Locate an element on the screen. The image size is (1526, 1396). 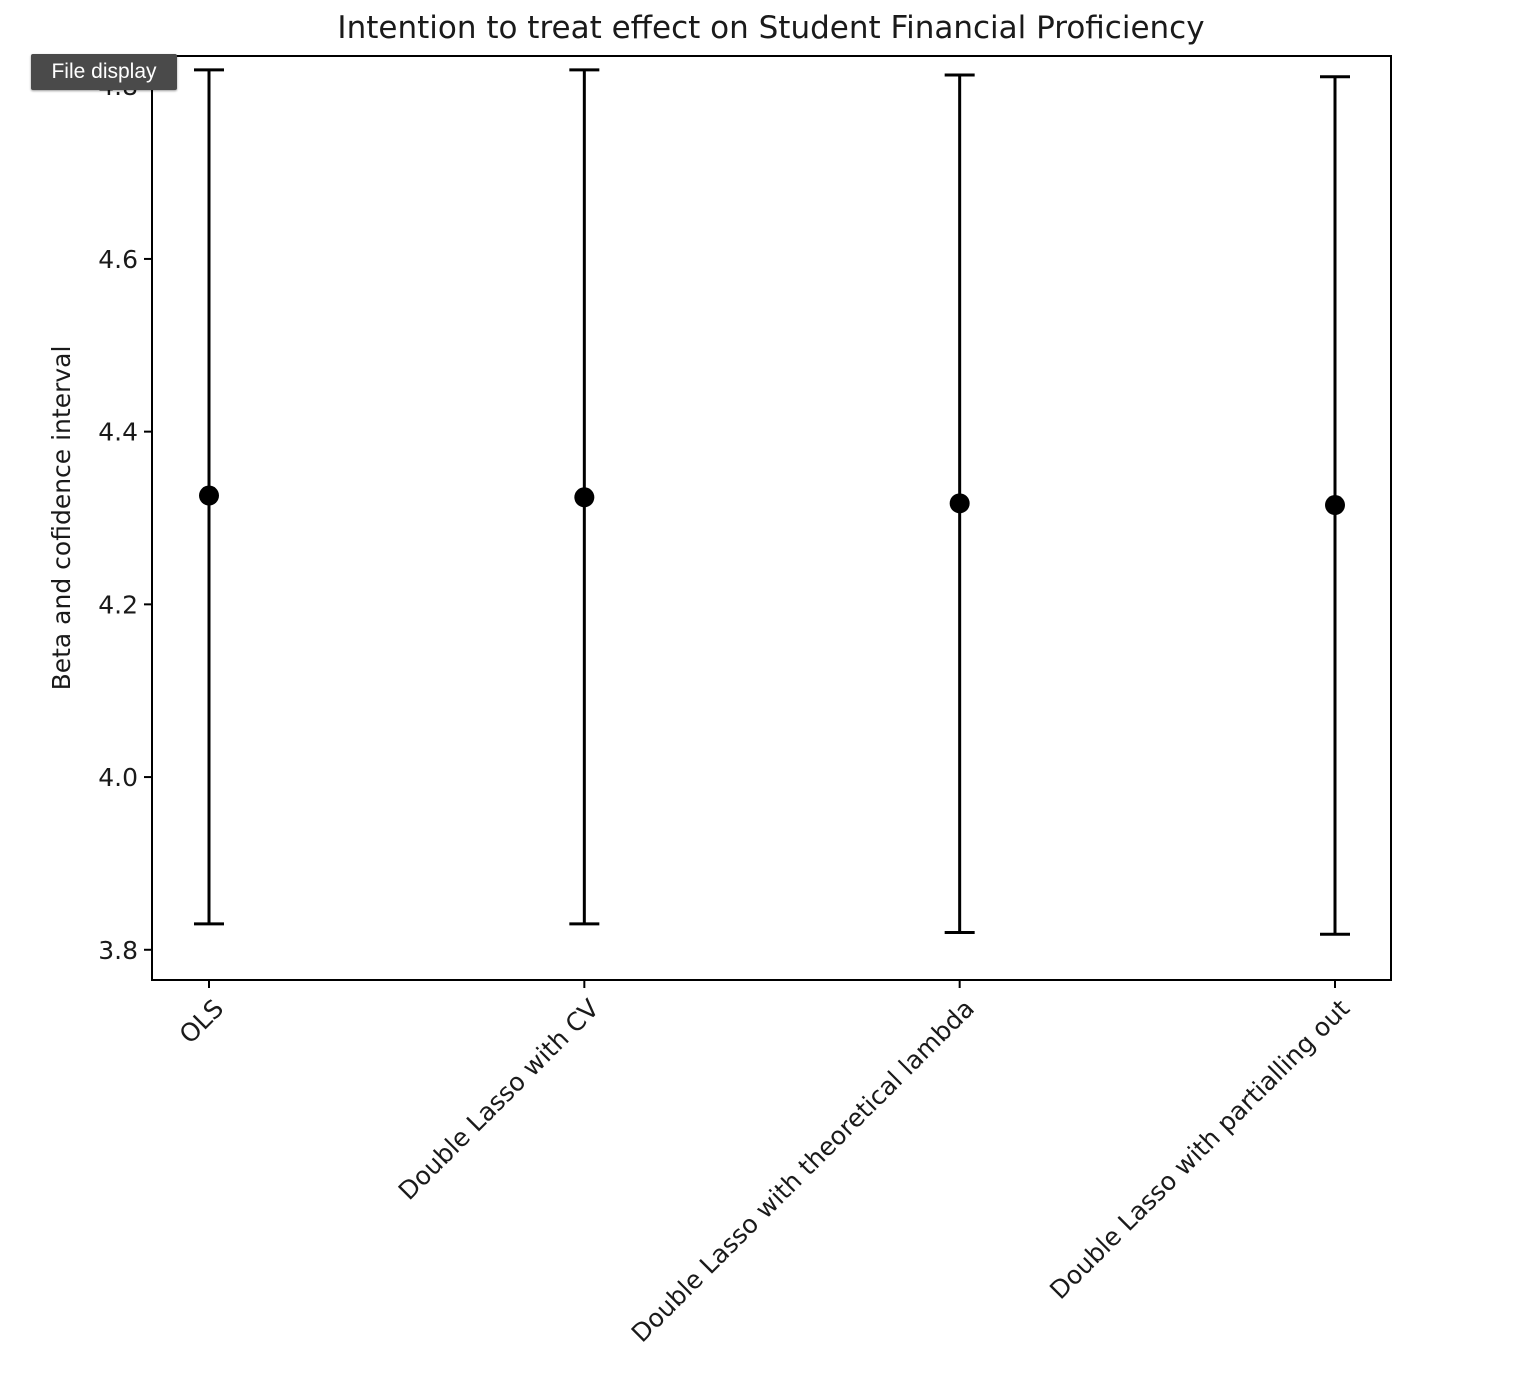
x-tick-label: Double Lasso with CV is located at coordinates (499, 1100).